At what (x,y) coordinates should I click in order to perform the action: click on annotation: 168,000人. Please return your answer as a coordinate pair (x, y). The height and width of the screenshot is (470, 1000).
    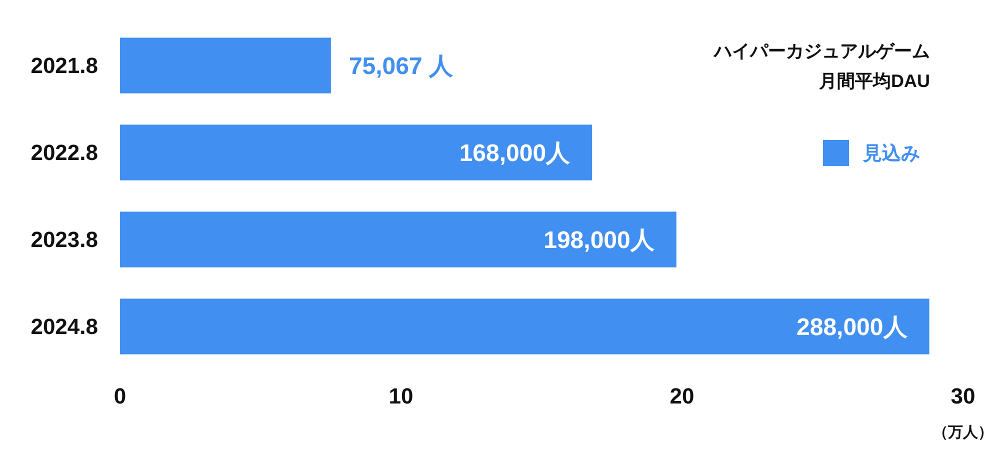
    Looking at the image, I should click on (515, 153).